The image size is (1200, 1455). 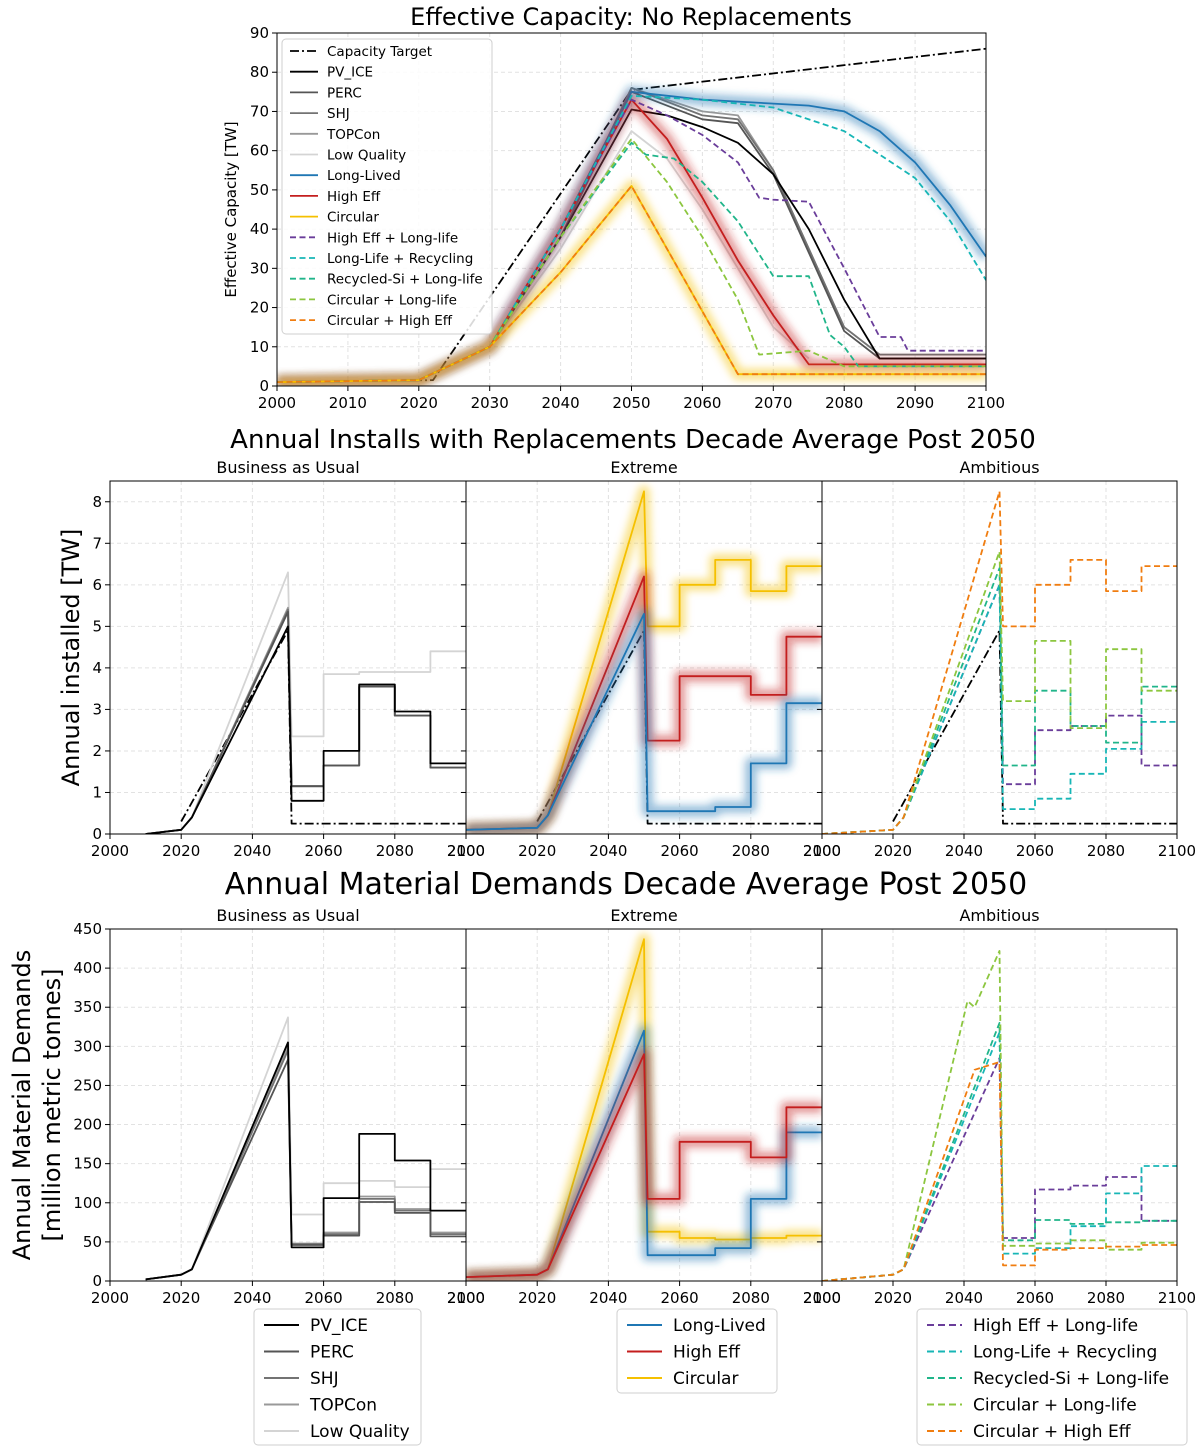 I want to click on x-tick-label: 2050, so click(x=631, y=403).